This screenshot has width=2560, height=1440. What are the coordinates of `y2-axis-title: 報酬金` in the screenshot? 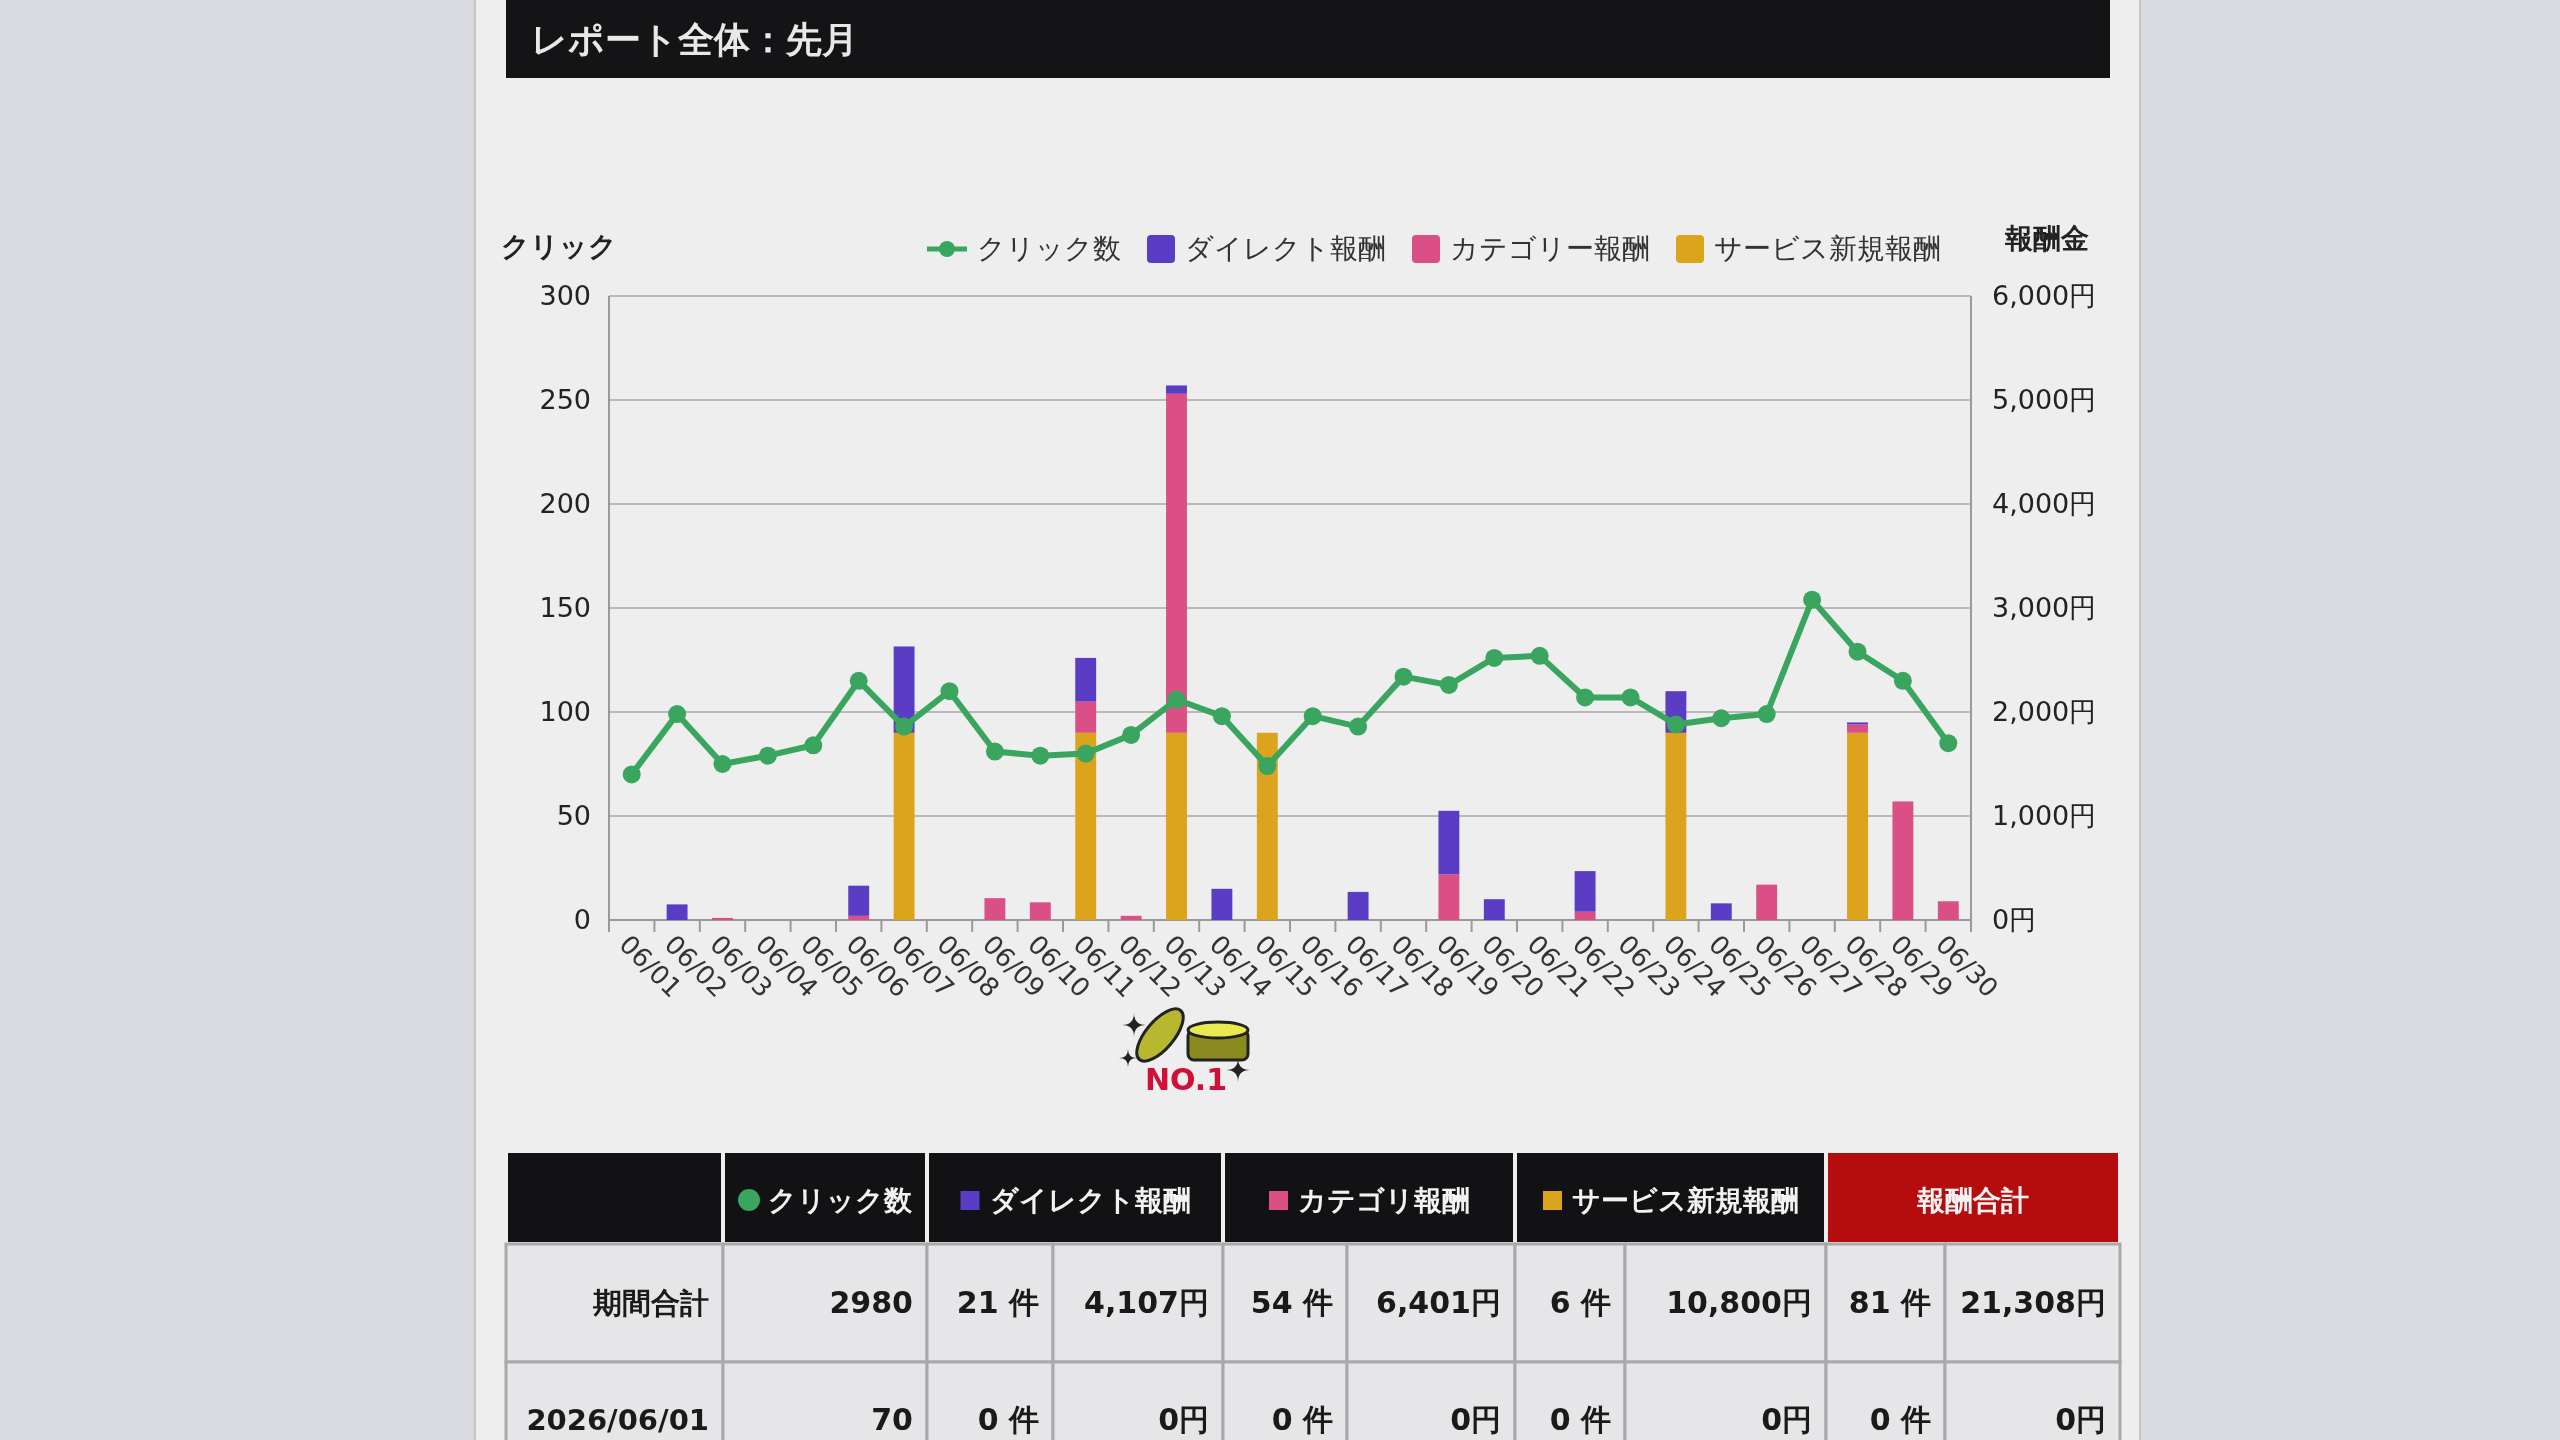 It's located at (2046, 238).